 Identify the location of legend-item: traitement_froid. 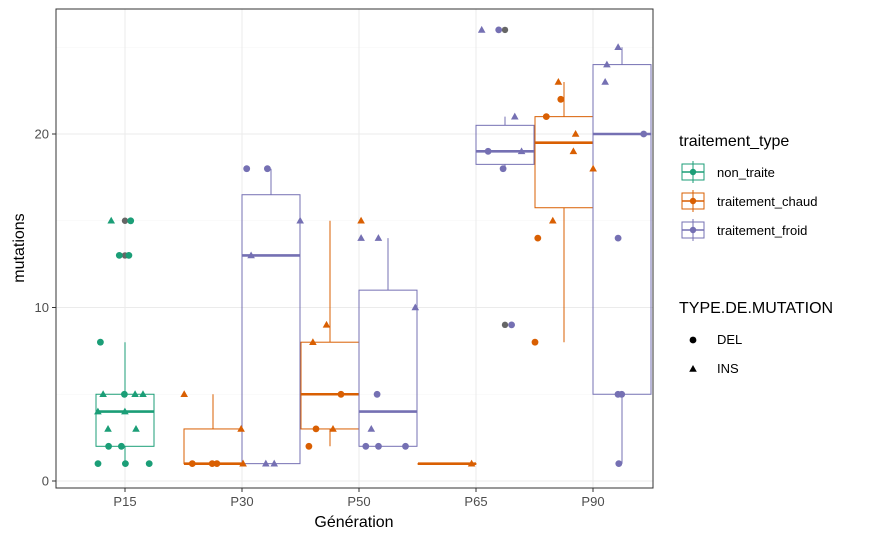
(744, 230).